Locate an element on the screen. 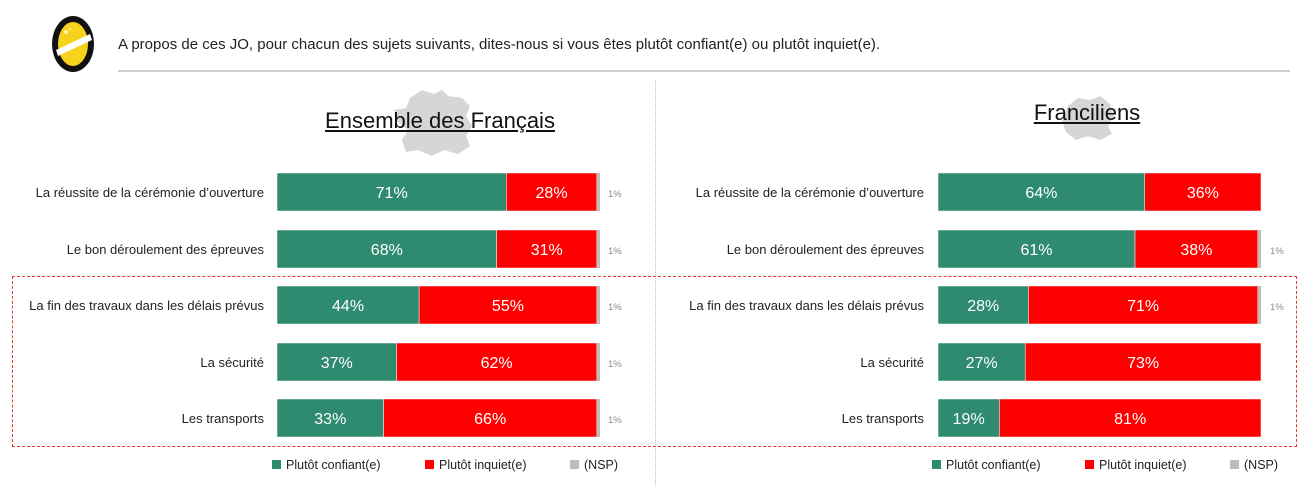  legend-label-idf: Plutôt confiant(e) is located at coordinates (993, 465).